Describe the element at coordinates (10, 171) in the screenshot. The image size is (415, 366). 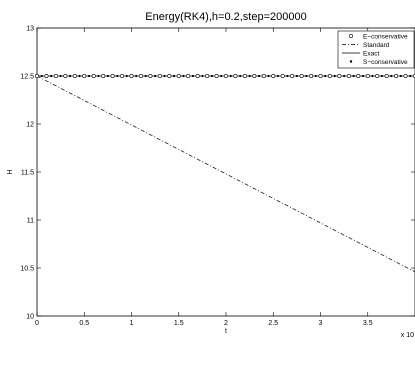
I see `y-axis-label: H` at that location.